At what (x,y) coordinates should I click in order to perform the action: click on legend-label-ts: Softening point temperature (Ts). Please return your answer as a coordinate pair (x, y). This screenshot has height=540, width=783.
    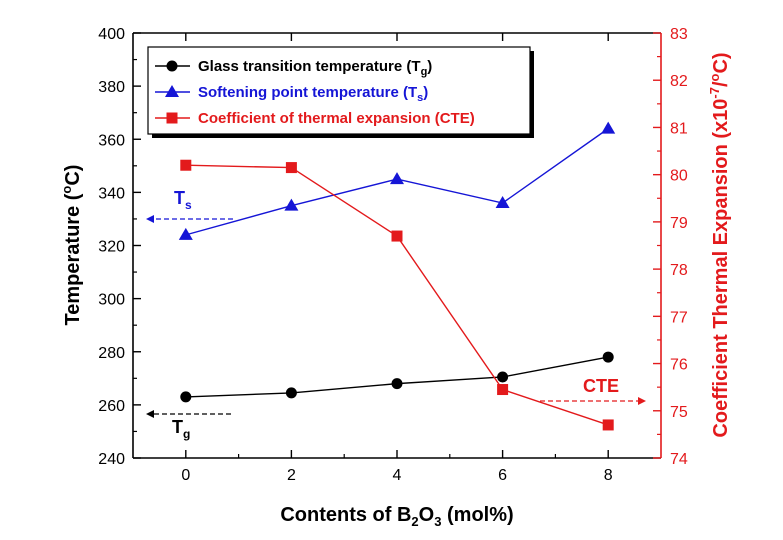
    Looking at the image, I should click on (313, 94).